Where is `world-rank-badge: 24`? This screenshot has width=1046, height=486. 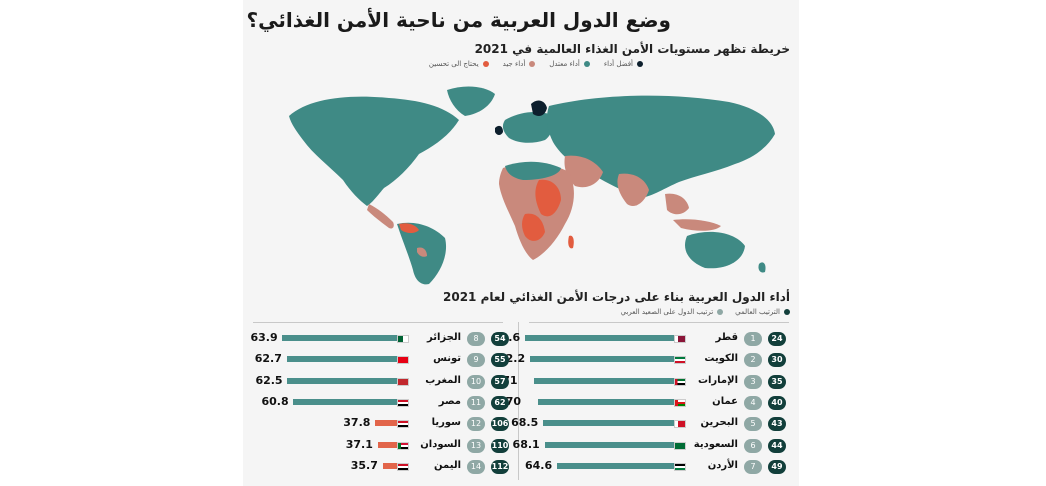 world-rank-badge: 24 is located at coordinates (777, 339).